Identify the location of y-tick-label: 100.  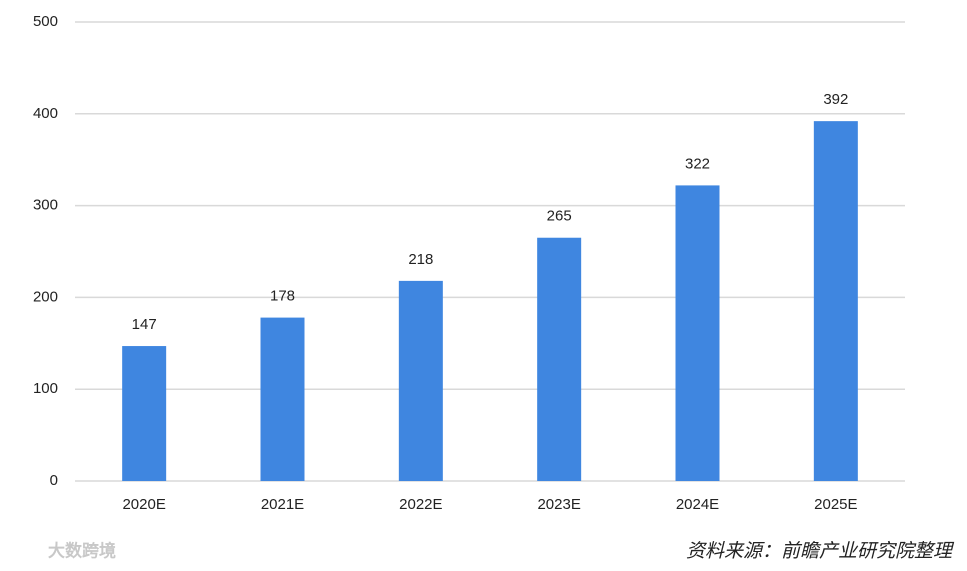
(45, 388).